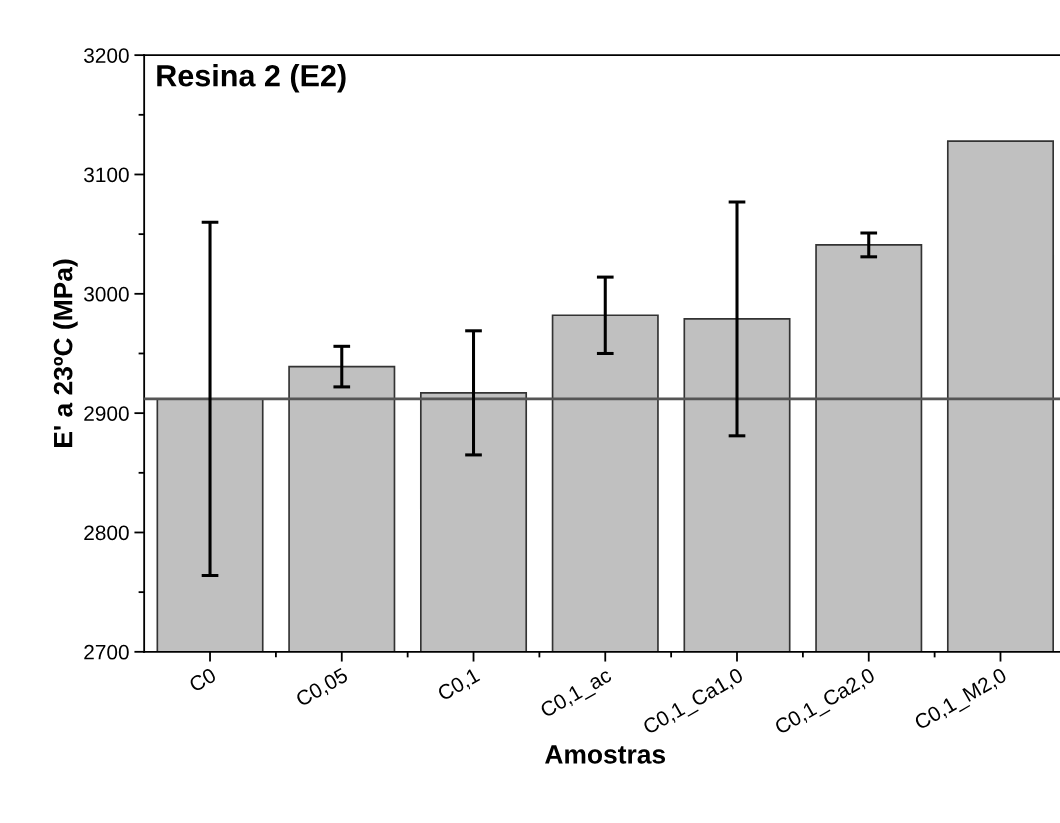  I want to click on chart-title: Resina 2 (E2), so click(251, 78).